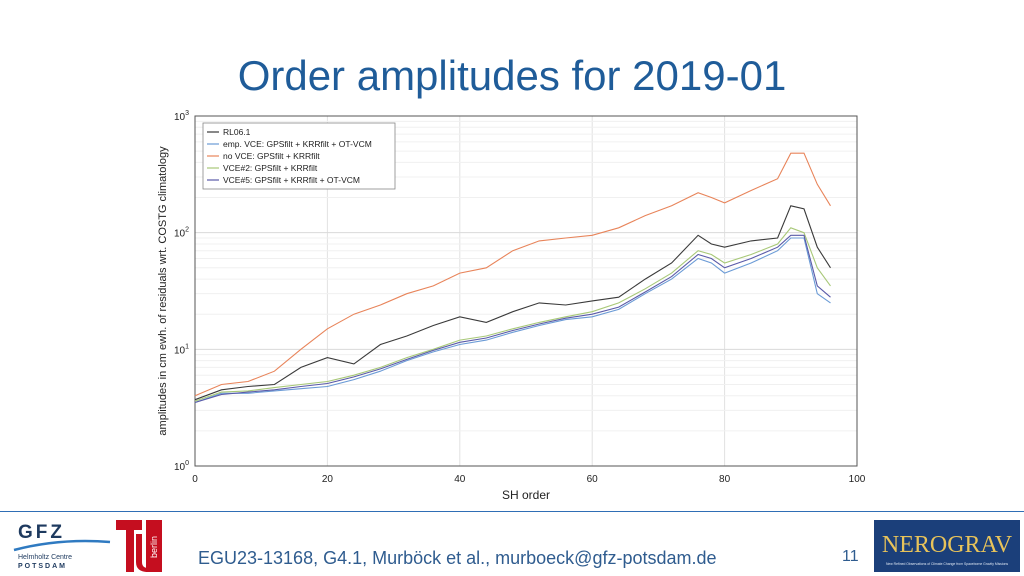 Image resolution: width=1024 pixels, height=576 pixels. I want to click on nerograv-bg, so click(947, 546).